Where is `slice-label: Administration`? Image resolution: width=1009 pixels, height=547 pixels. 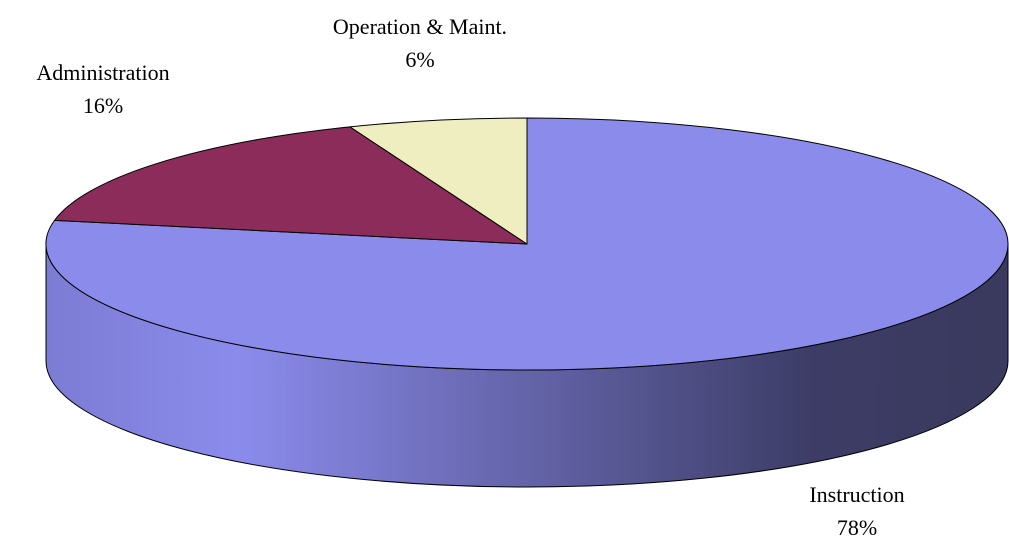
slice-label: Administration is located at coordinates (102, 72).